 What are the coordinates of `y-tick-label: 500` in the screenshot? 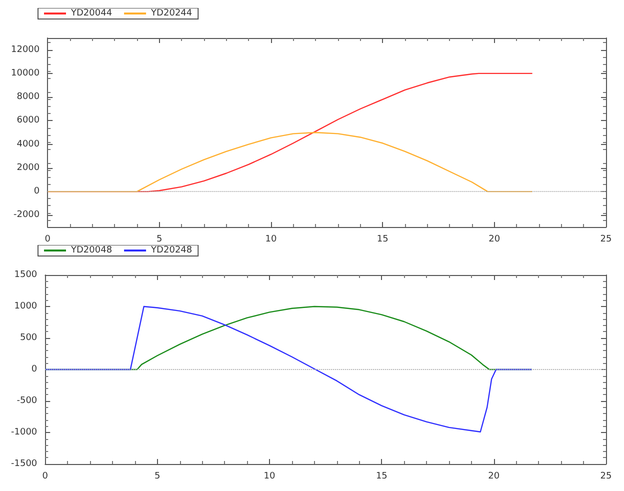 It's located at (29, 338).